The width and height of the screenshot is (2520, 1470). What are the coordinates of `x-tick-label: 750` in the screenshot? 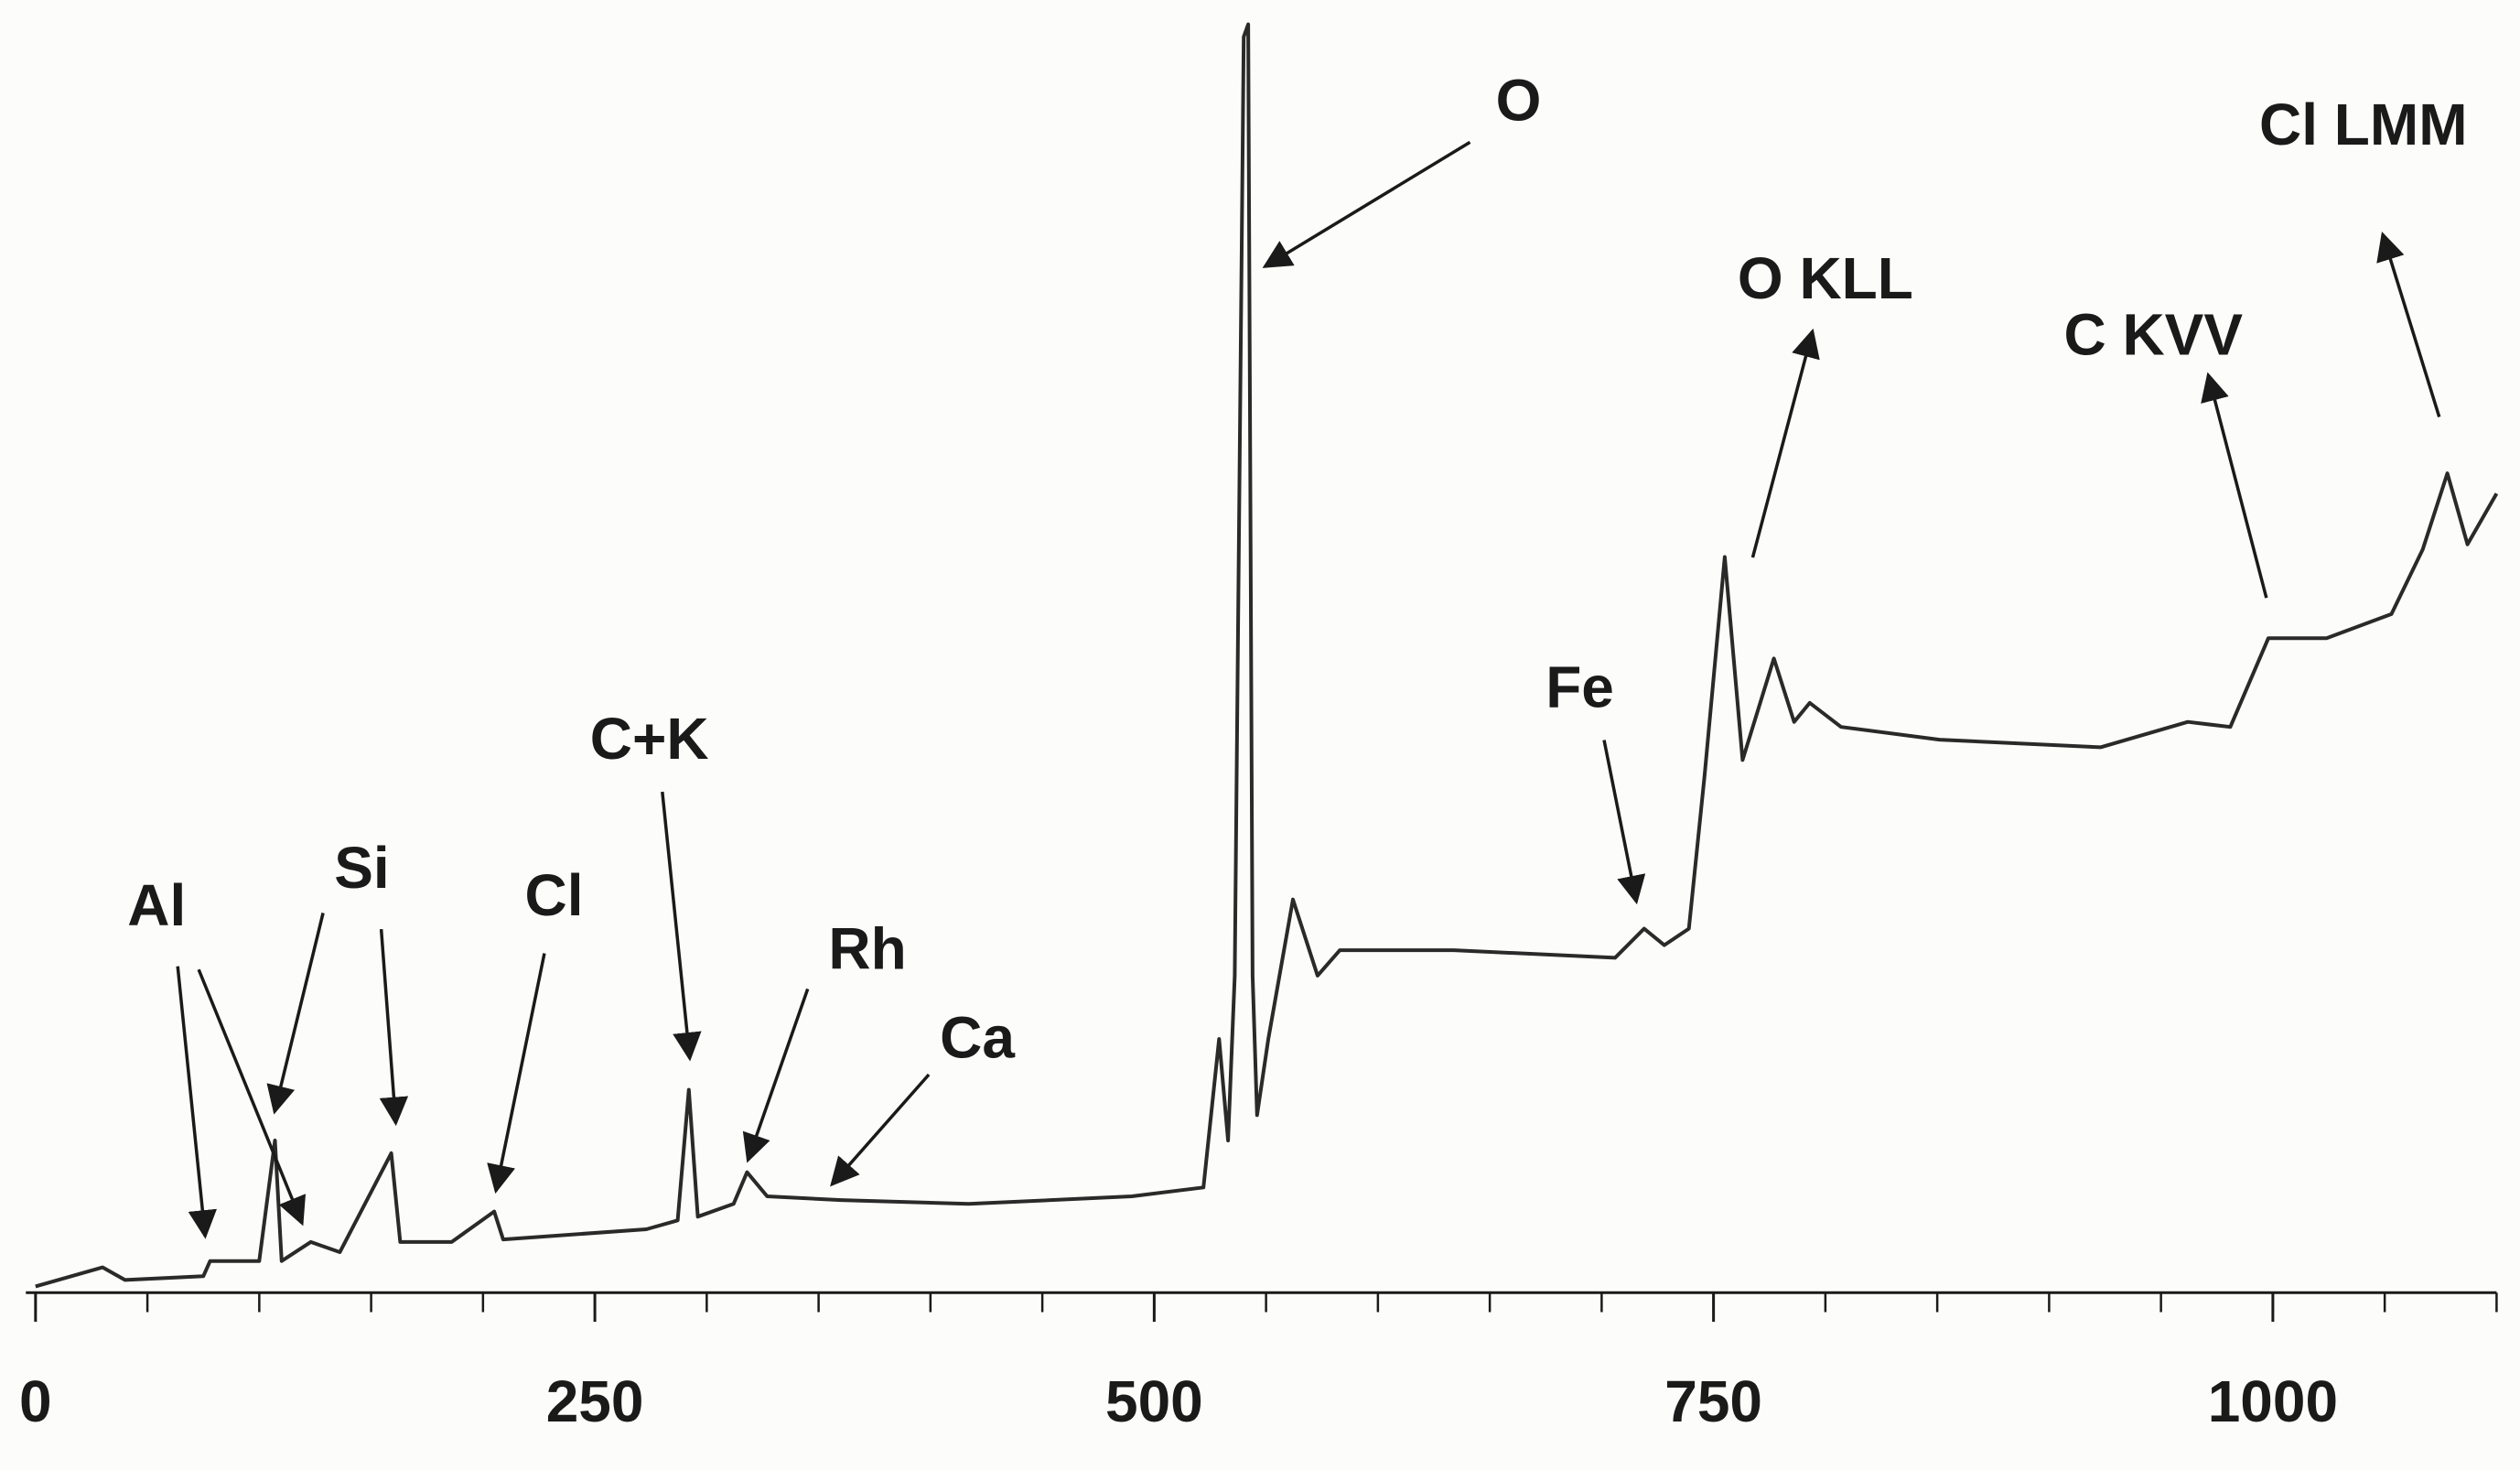 It's located at (1713, 1401).